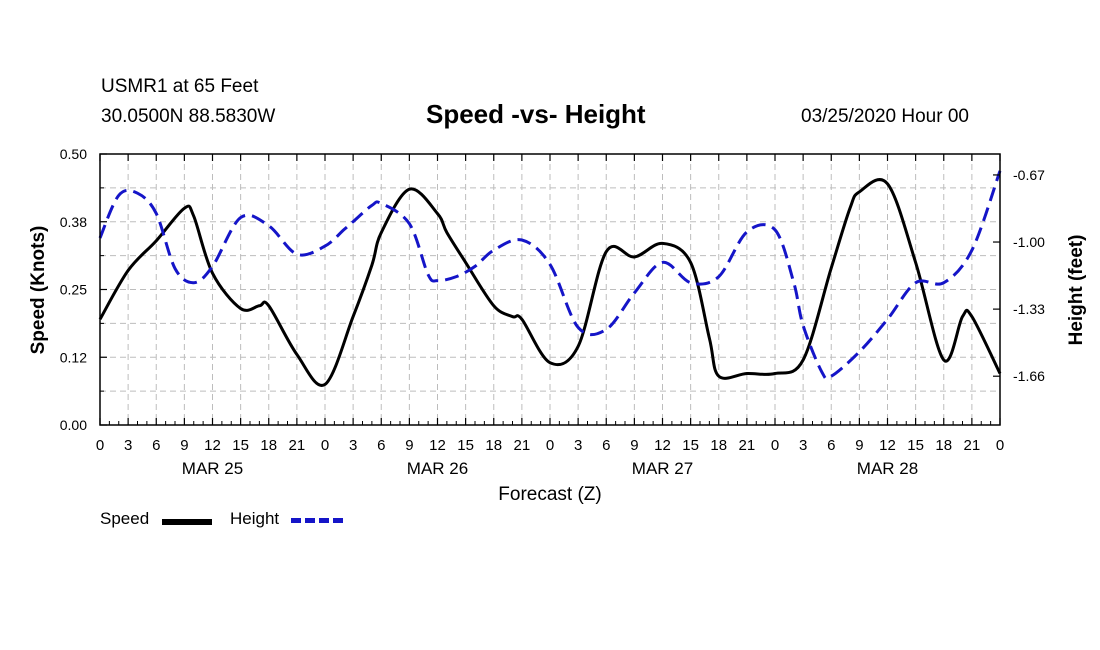 The image size is (1100, 650). I want to click on y-tick-label: 0.38, so click(73, 222).